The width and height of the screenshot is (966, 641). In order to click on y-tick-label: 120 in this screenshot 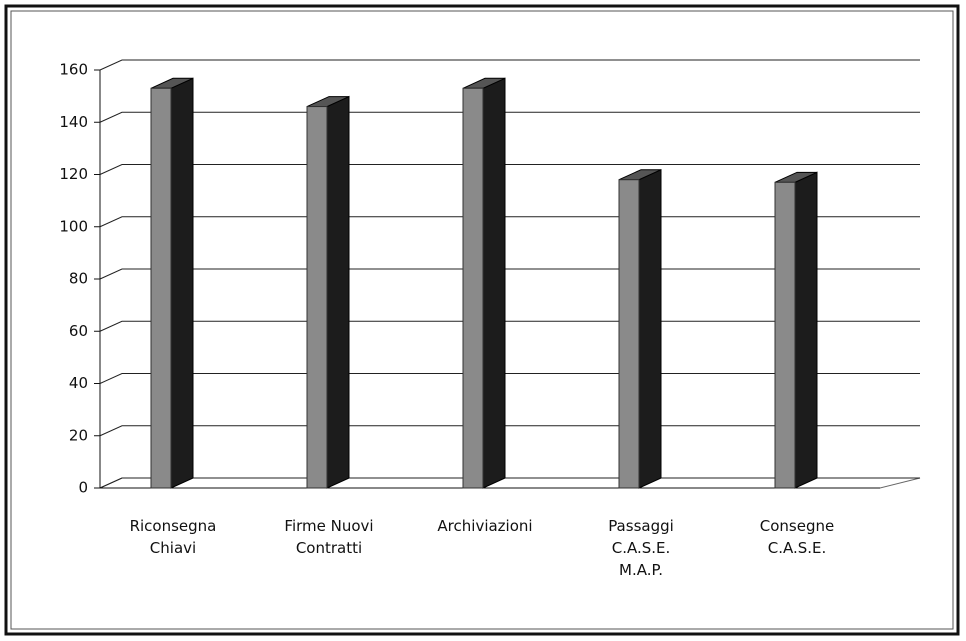, I will do `click(73, 174)`.